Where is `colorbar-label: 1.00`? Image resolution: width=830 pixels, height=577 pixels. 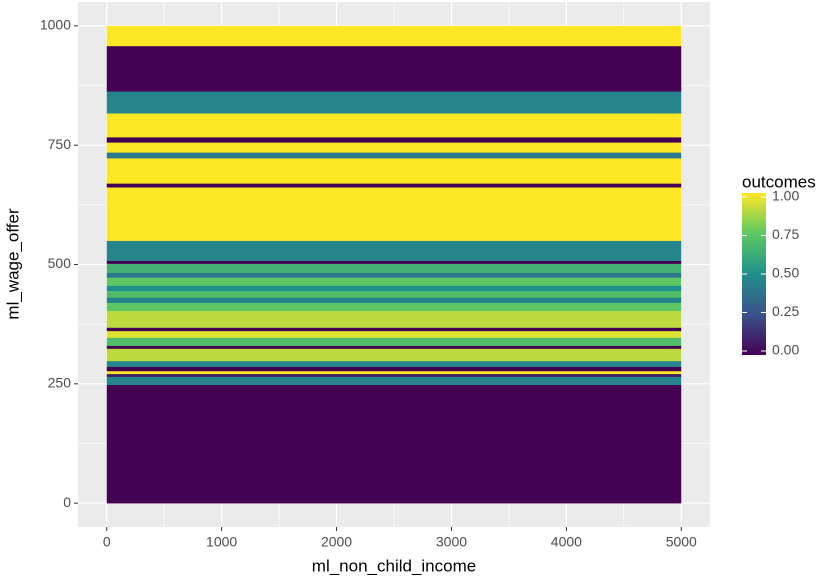
colorbar-label: 1.00 is located at coordinates (785, 196).